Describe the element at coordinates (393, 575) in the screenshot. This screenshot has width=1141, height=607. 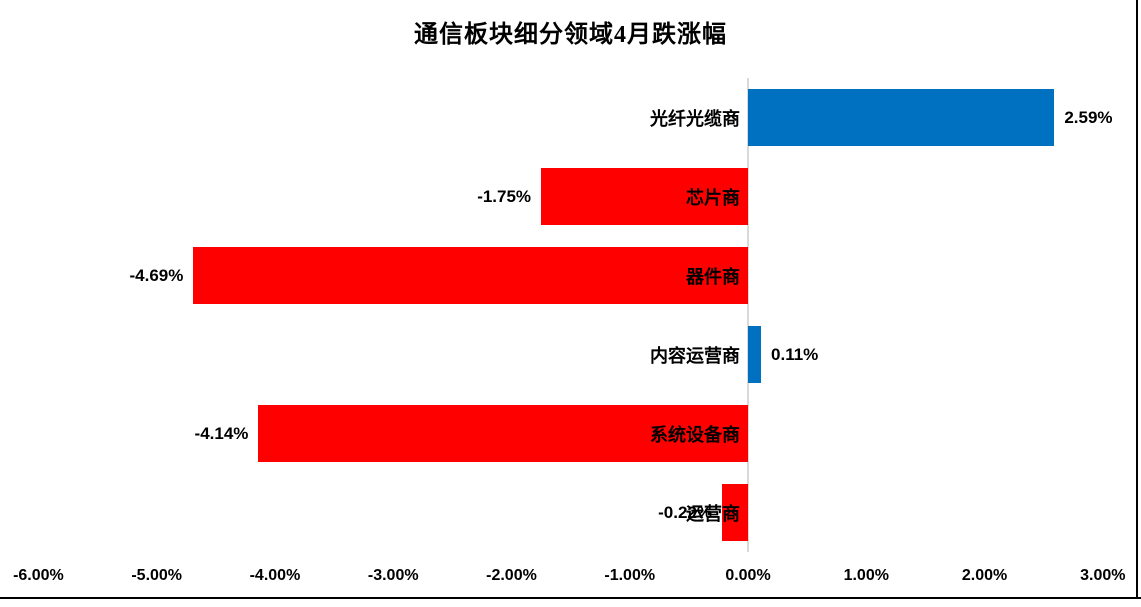
I see `x-axis-tick-label: -3.00%` at that location.